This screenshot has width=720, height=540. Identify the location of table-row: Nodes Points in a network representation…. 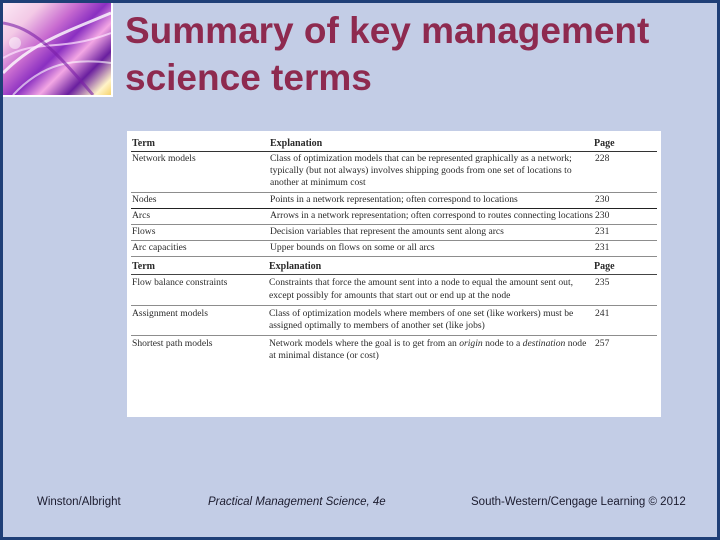
(394, 200).